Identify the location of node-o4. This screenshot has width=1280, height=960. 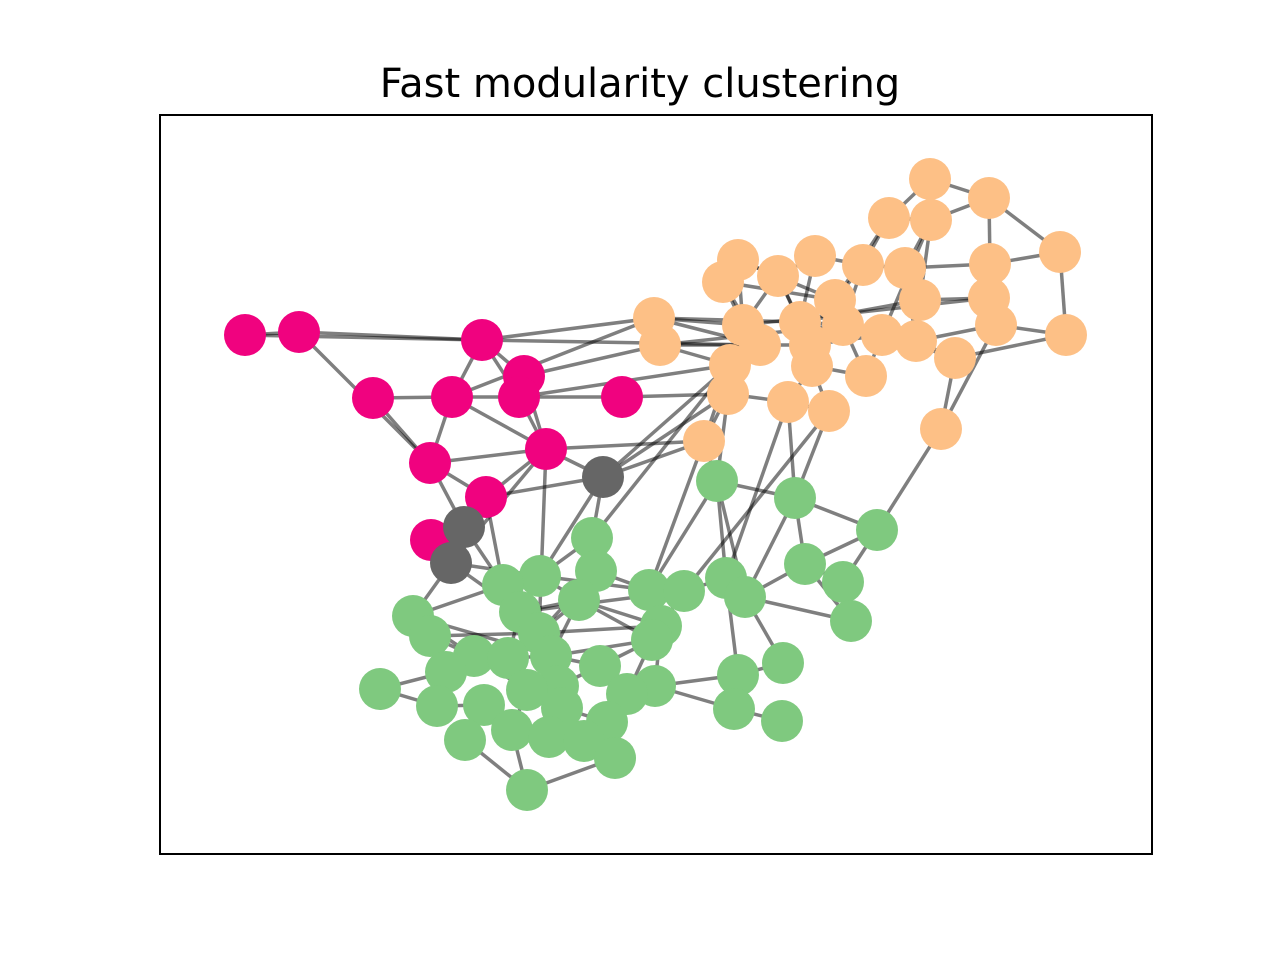
(931, 220).